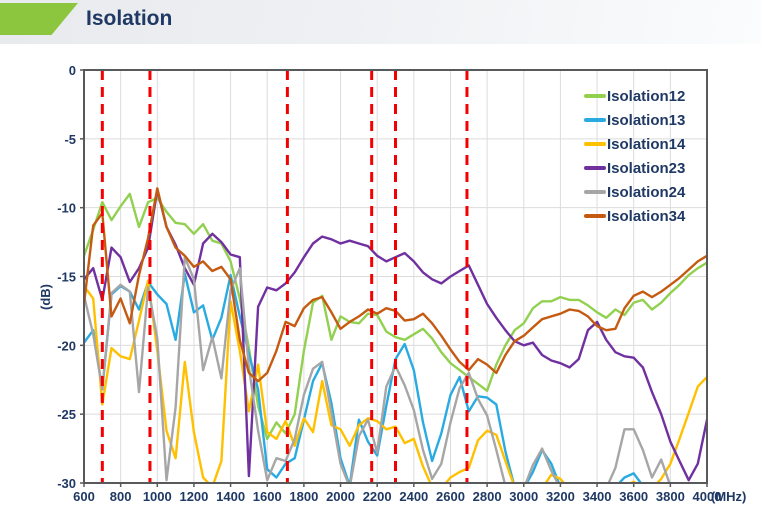 This screenshot has height=512, width=761. I want to click on legend-item-Isolation24: Isolation24, so click(634, 192).